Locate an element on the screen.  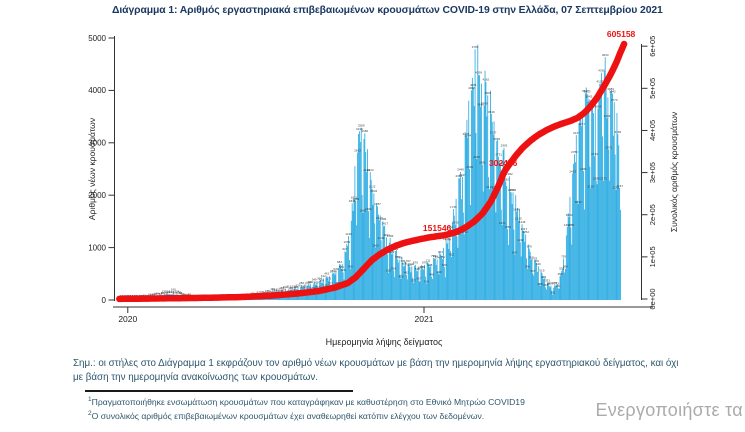
bar-value-label: 627 is located at coordinates (409, 265).